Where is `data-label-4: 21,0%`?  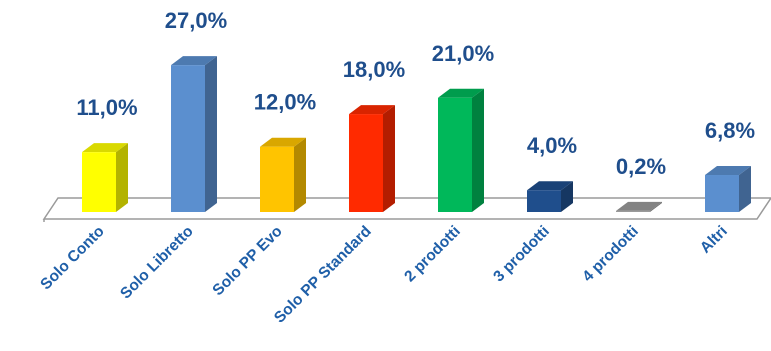 data-label-4: 21,0% is located at coordinates (463, 53).